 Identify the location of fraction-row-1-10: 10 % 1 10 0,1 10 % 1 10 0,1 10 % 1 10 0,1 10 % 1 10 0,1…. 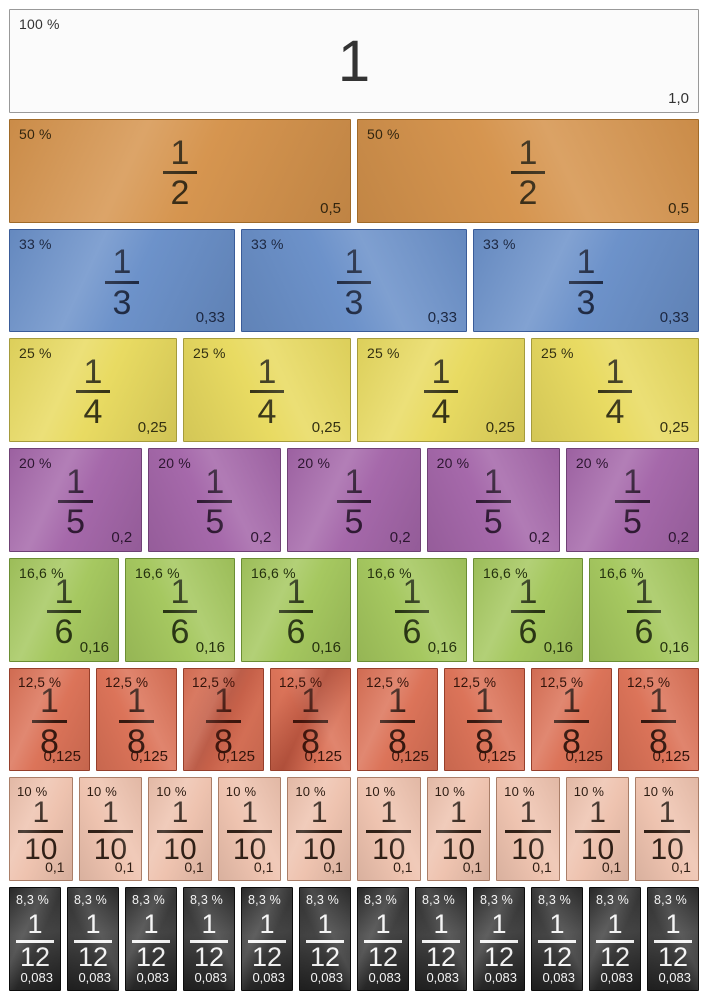
(354, 829).